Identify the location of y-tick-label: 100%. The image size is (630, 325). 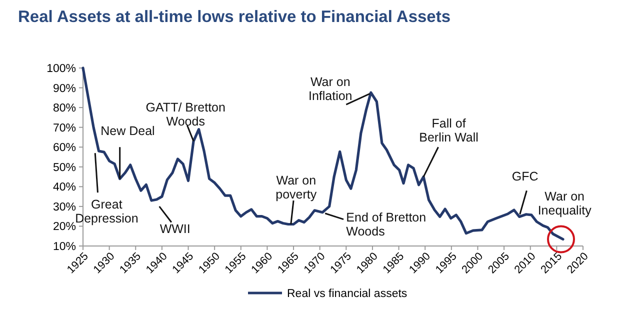
(61, 69).